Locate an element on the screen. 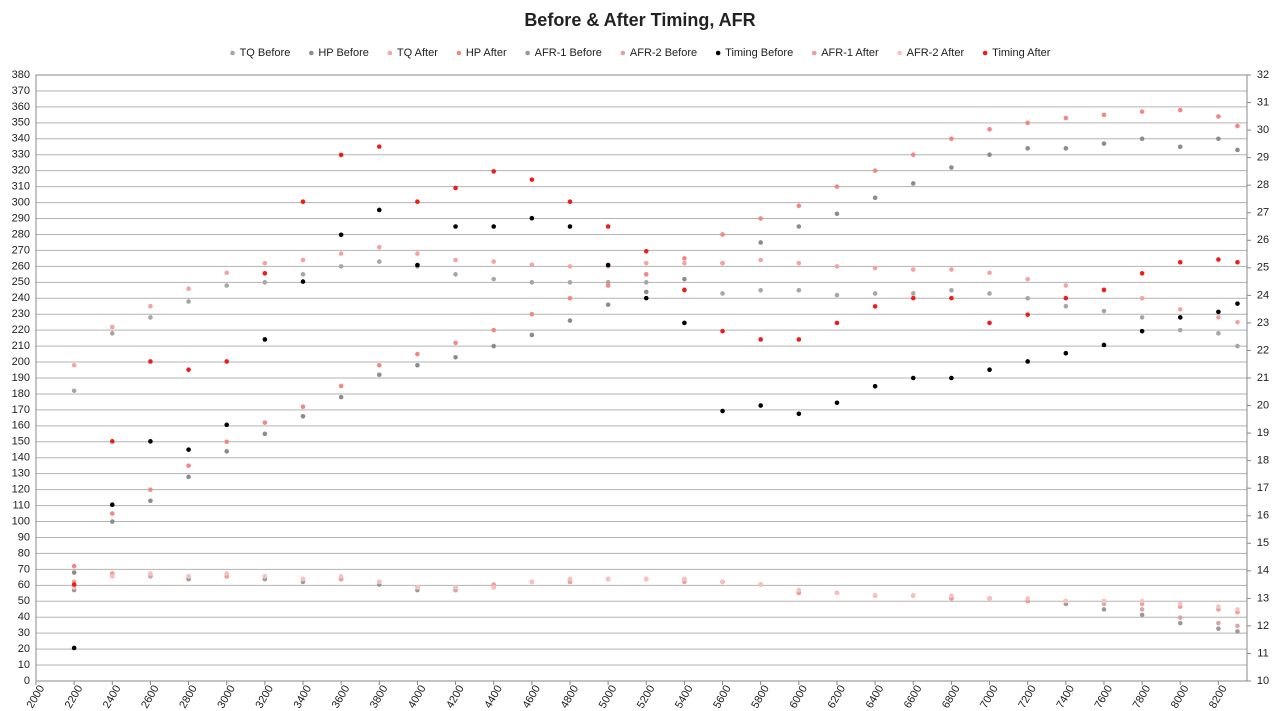 The height and width of the screenshot is (711, 1280). y-tick-label: 170 is located at coordinates (21, 410).